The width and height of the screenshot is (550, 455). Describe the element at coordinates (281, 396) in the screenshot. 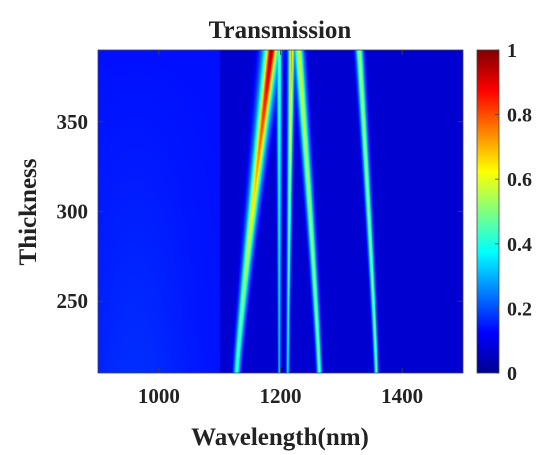

I see `x-tick-label: 1200` at that location.